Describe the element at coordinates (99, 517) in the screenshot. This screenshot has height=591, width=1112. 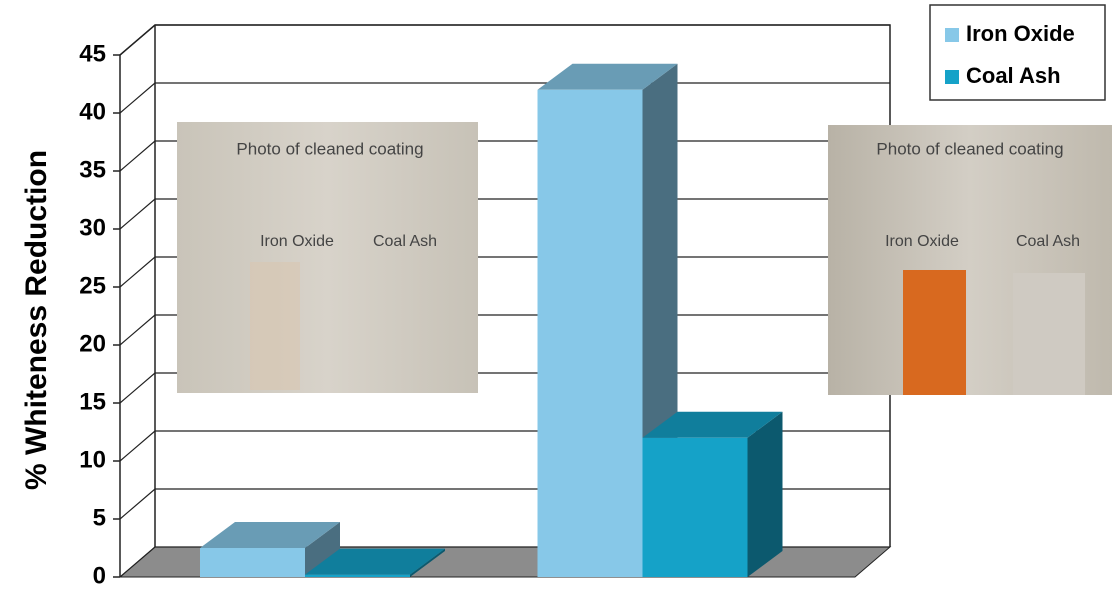
I see `y-tick-label: 5` at that location.